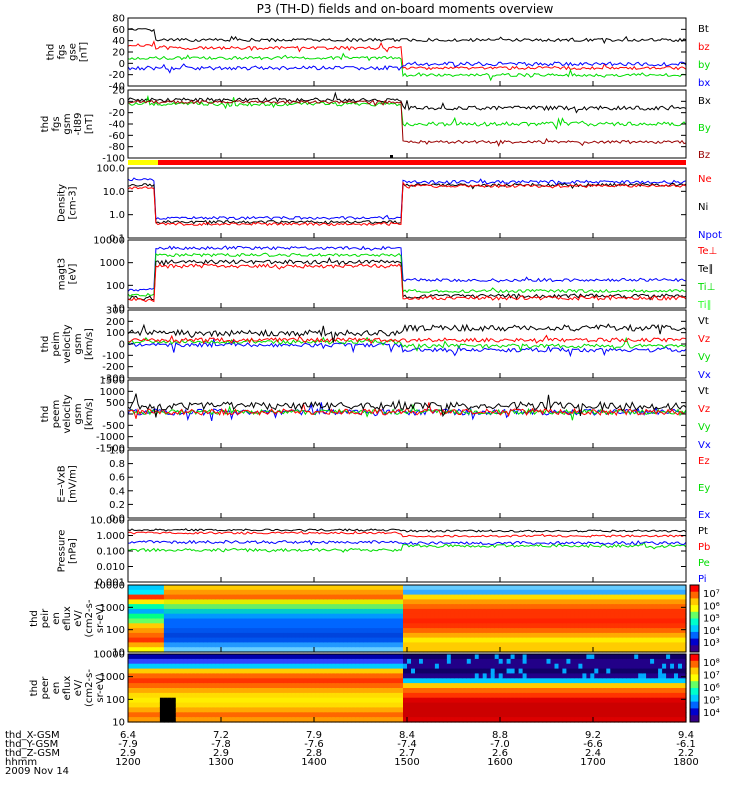 This screenshot has width=750, height=800. I want to click on y-tick-label: 1000, so click(112, 608).